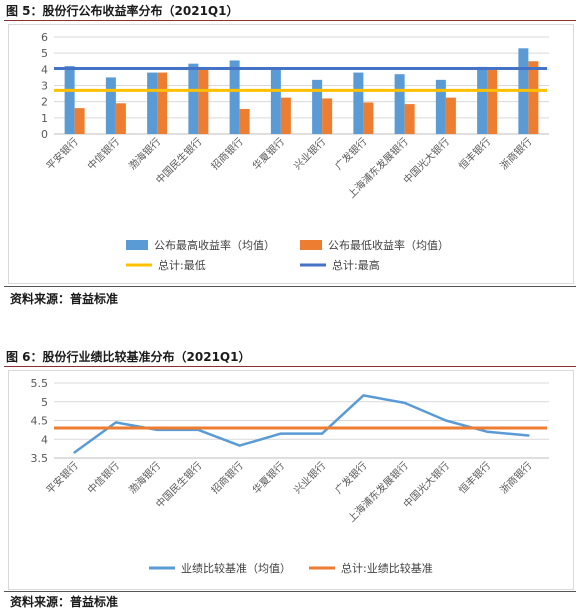  Describe the element at coordinates (290, 591) in the screenshot. I see `figure-6-bottom-rule` at that location.